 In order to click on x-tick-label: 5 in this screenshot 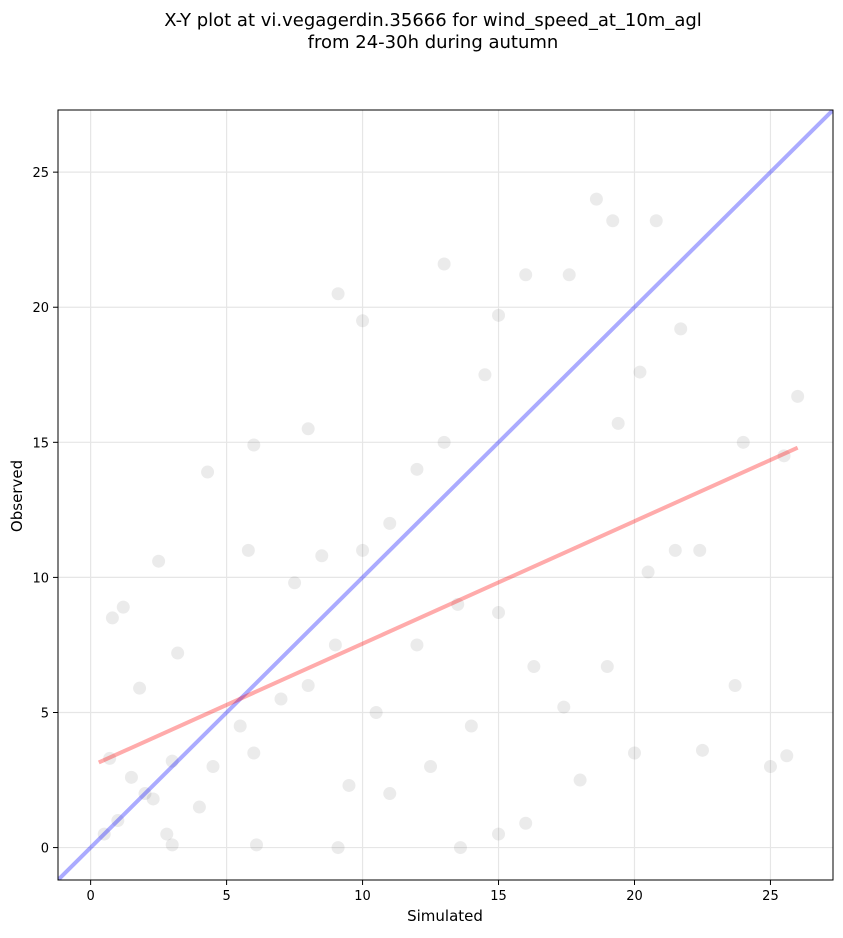, I will do `click(226, 896)`.